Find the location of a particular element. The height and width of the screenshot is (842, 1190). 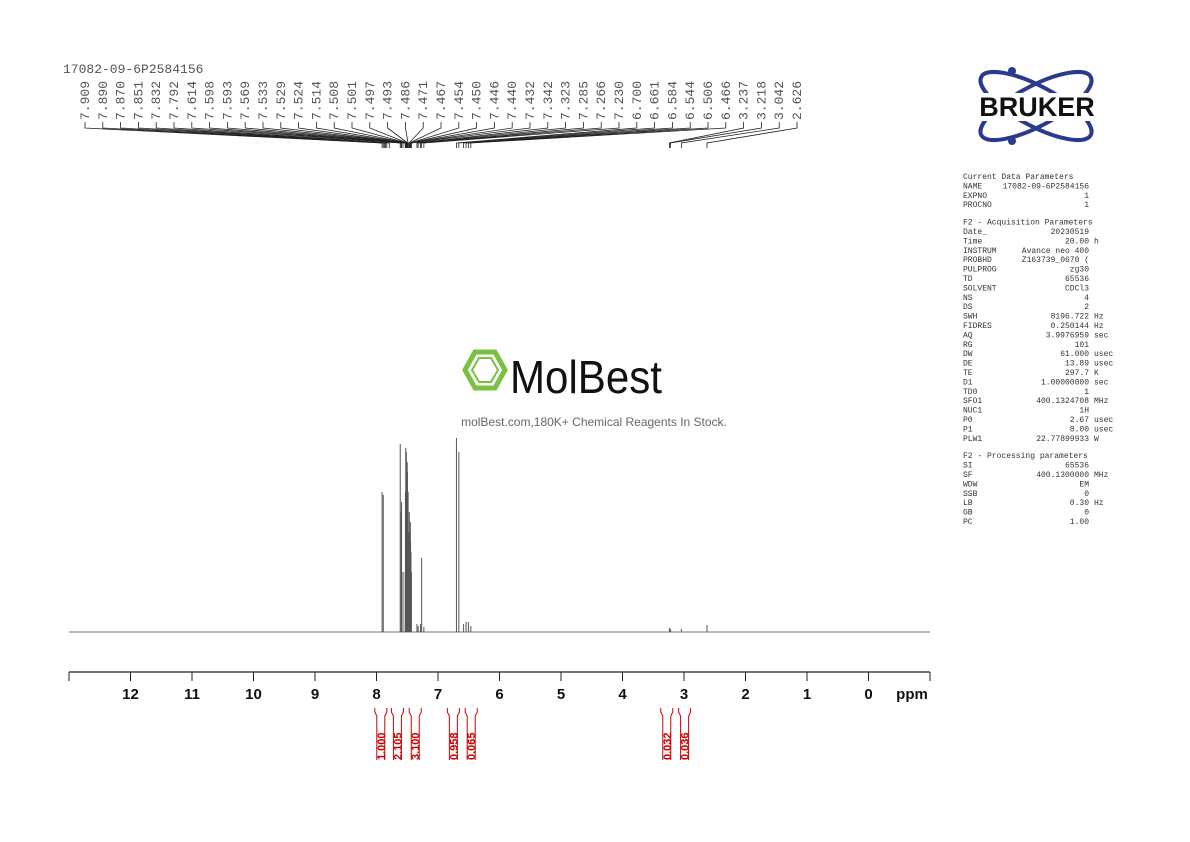

parameter-value: 3.9976959 is located at coordinates (1067, 335).